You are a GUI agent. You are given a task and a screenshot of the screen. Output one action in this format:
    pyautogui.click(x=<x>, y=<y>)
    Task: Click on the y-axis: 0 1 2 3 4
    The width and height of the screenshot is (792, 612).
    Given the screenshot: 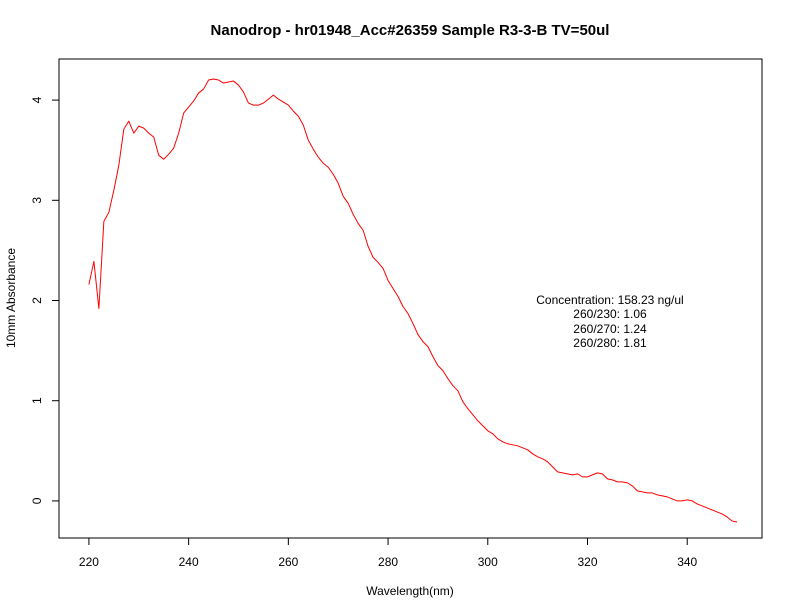 What is the action you would take?
    pyautogui.click(x=45, y=300)
    